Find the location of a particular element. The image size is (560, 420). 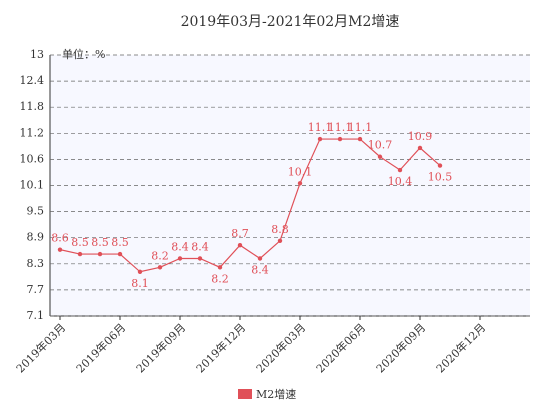

x-tick-label: 2020年12月 is located at coordinates (460, 347).